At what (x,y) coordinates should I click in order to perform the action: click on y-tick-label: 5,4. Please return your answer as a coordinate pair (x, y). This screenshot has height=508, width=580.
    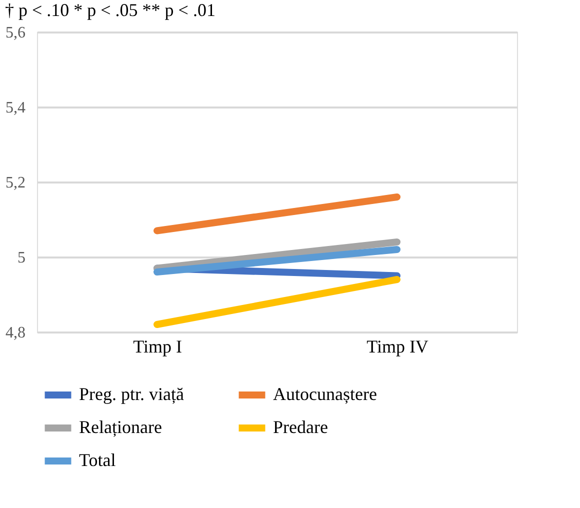
    Looking at the image, I should click on (16, 108).